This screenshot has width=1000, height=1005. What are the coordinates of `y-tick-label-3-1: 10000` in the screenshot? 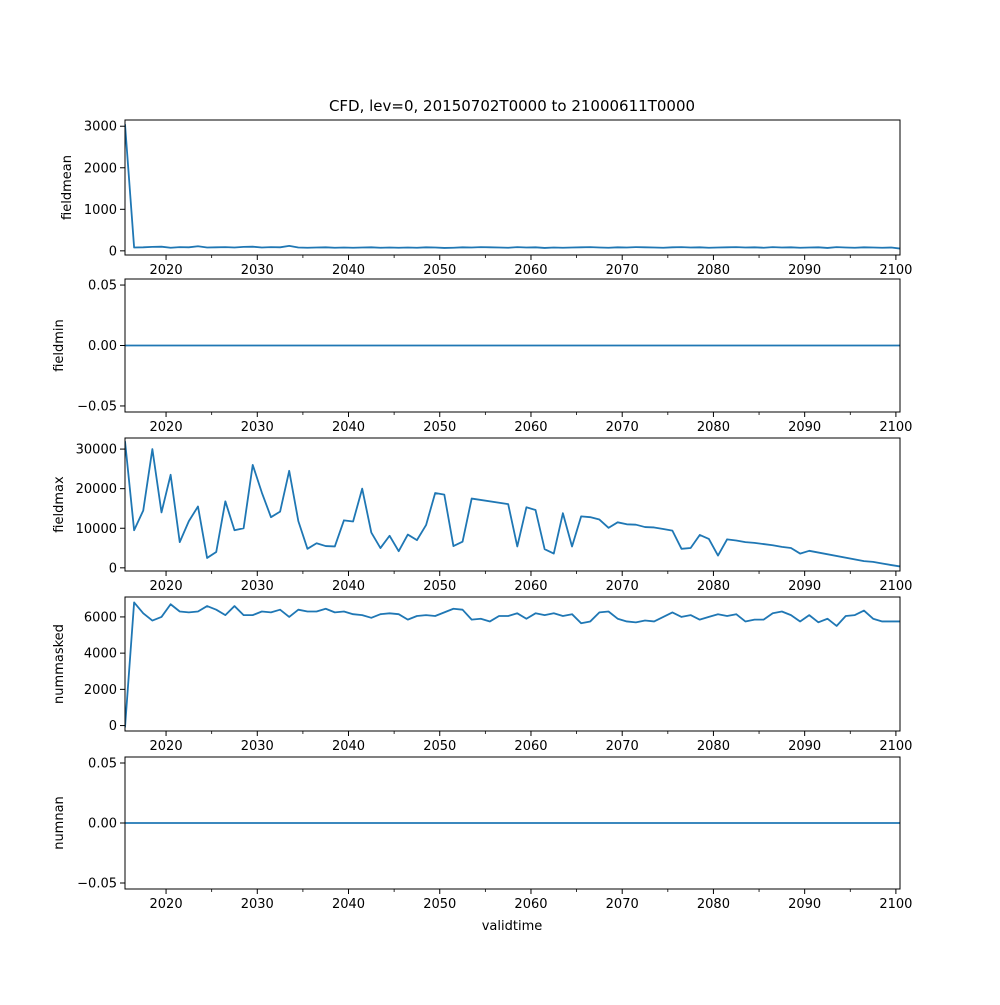 It's located at (96, 529).